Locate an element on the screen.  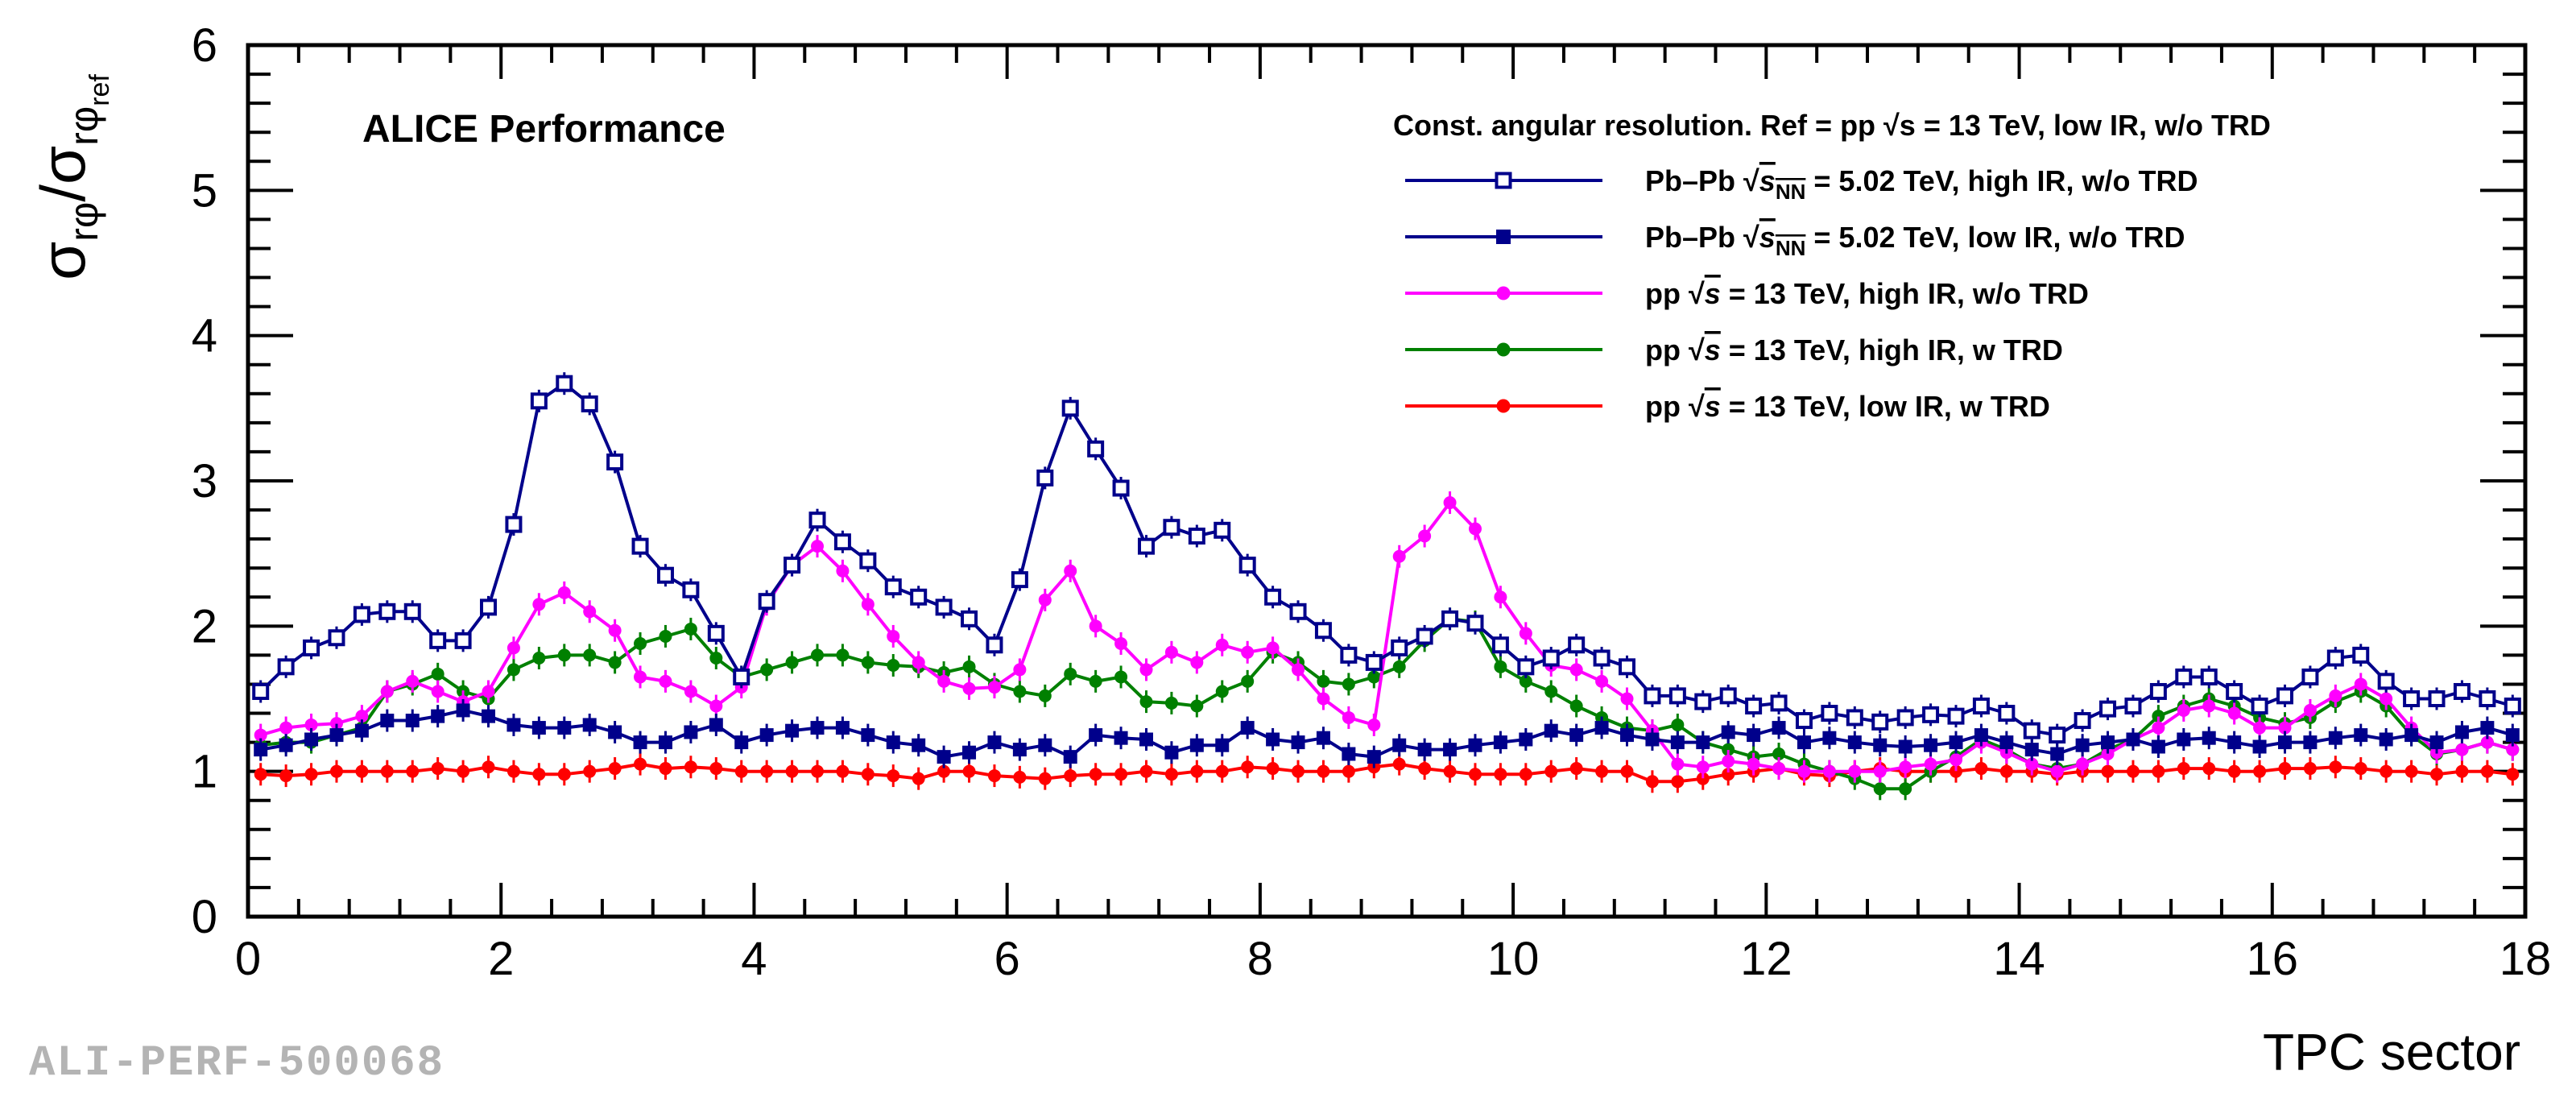
legend-entry-pp_high_wTRD: pp √s = 13 TeV, high IR, w TRD is located at coordinates (1734, 349).